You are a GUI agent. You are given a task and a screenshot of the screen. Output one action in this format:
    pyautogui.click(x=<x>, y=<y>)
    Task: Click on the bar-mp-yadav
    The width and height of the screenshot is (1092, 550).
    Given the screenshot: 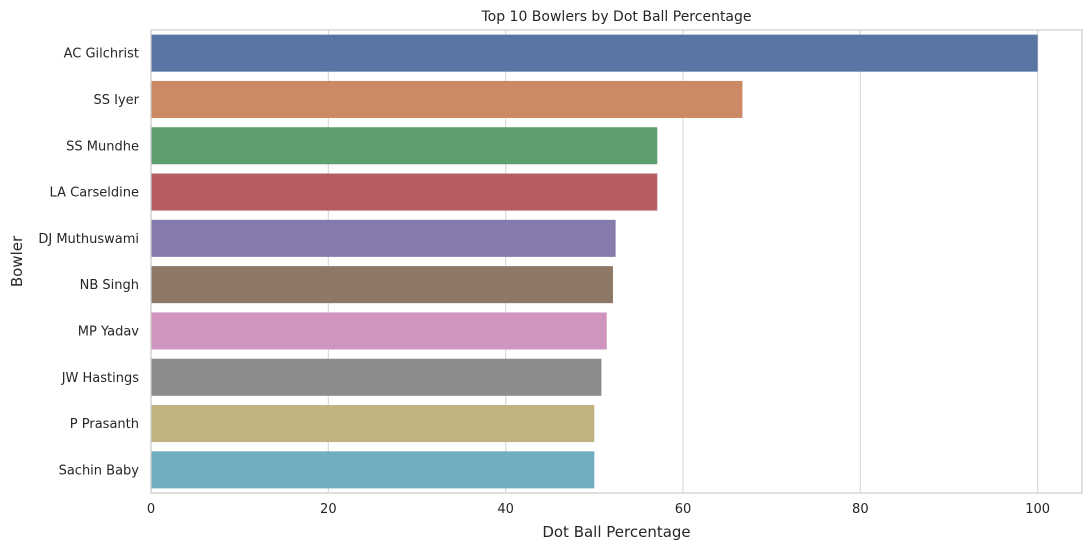 What is the action you would take?
    pyautogui.click(x=379, y=331)
    